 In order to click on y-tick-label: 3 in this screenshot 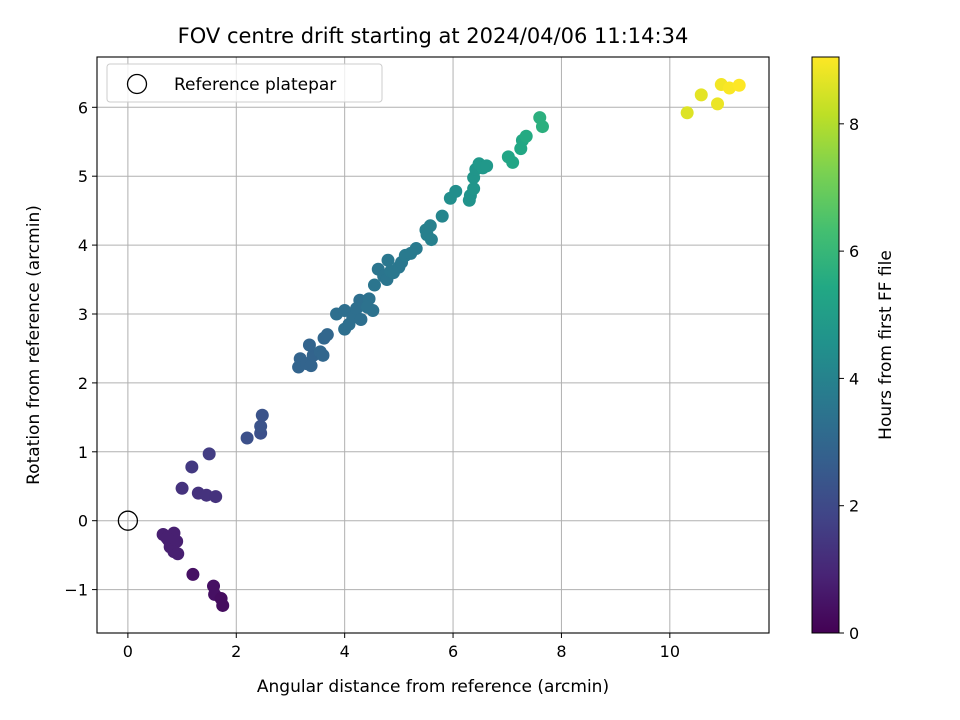, I will do `click(83, 314)`.